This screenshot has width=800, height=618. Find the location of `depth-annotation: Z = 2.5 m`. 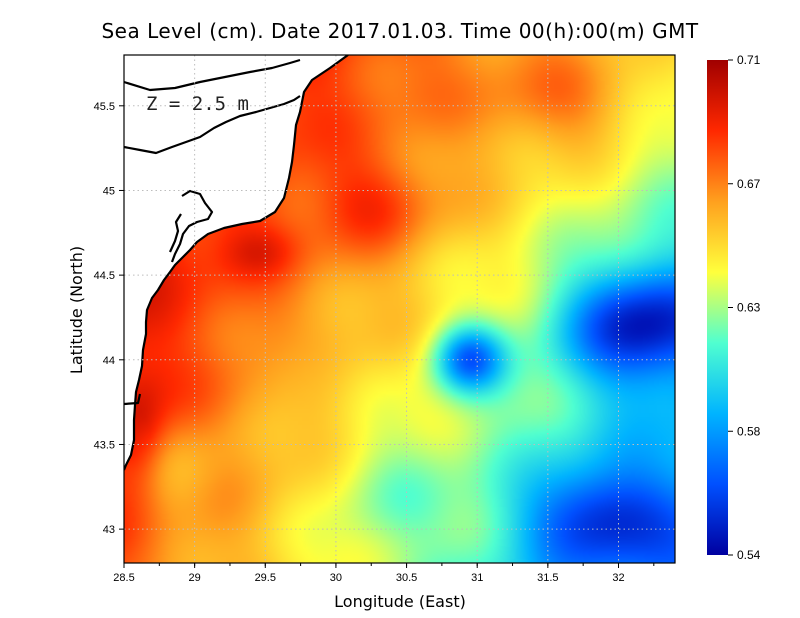

depth-annotation: Z = 2.5 m is located at coordinates (197, 104).